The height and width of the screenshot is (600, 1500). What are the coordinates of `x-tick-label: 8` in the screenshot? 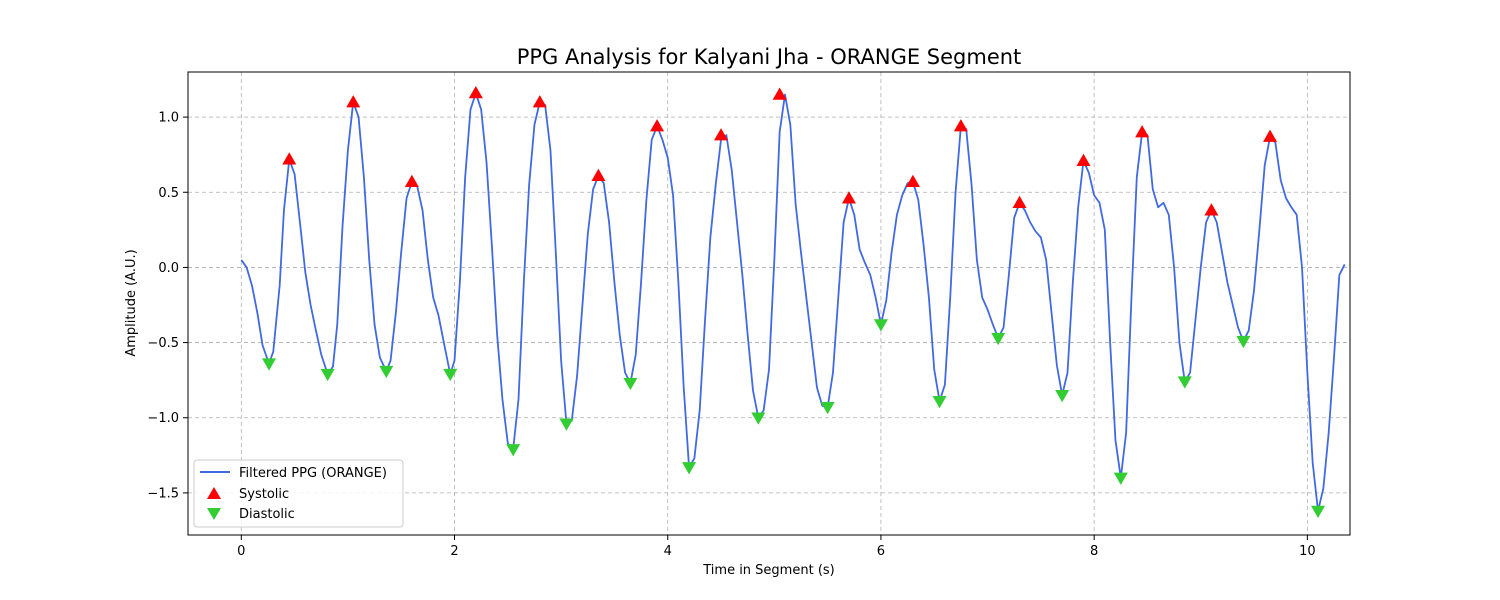 It's located at (1094, 551).